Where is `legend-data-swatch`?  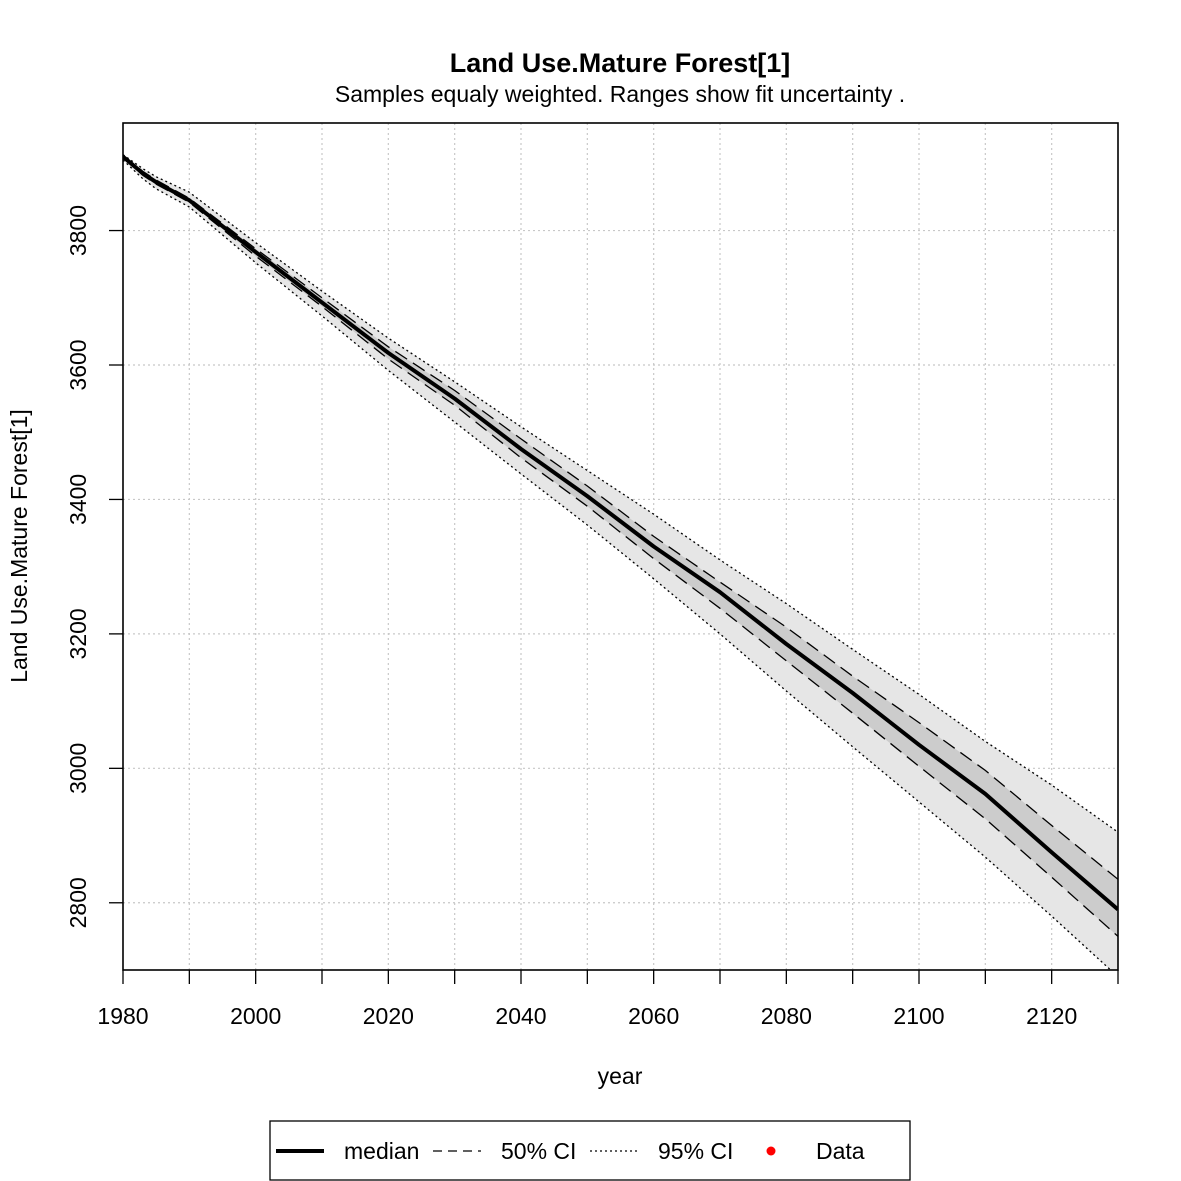
legend-data-swatch is located at coordinates (771, 1151).